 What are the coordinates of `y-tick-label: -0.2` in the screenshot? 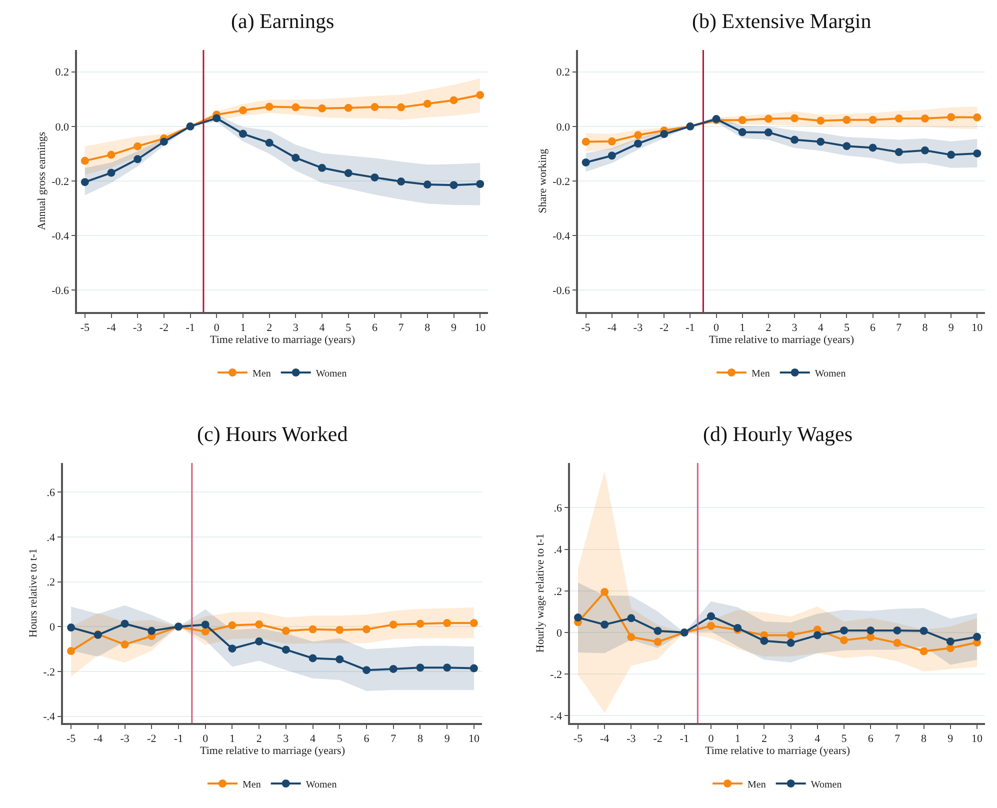 It's located at (61, 182).